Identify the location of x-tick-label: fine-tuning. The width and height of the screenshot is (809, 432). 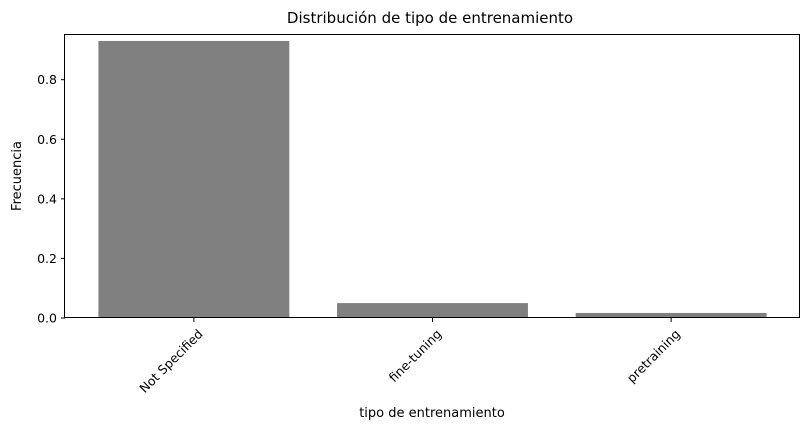
(415, 355).